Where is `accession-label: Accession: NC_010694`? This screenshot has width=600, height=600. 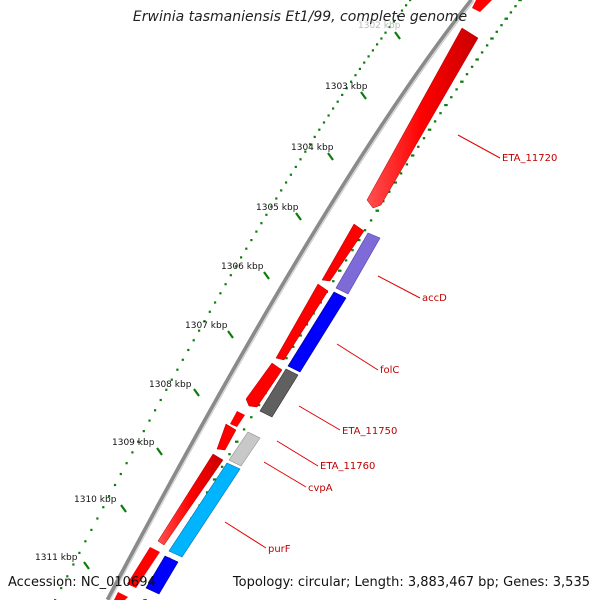
accession-label: Accession: NC_010694 is located at coordinates (82, 582).